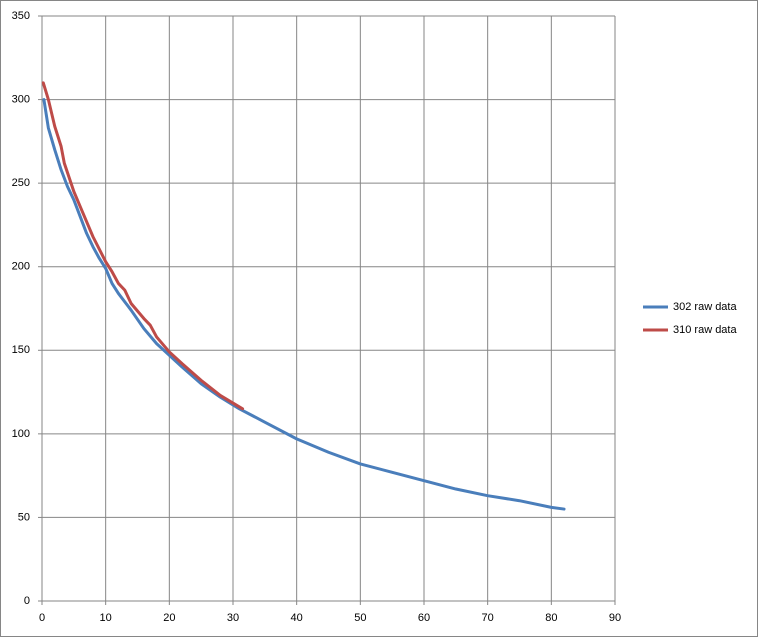 This screenshot has width=769, height=638. I want to click on y-tick-label: 150, so click(21, 350).